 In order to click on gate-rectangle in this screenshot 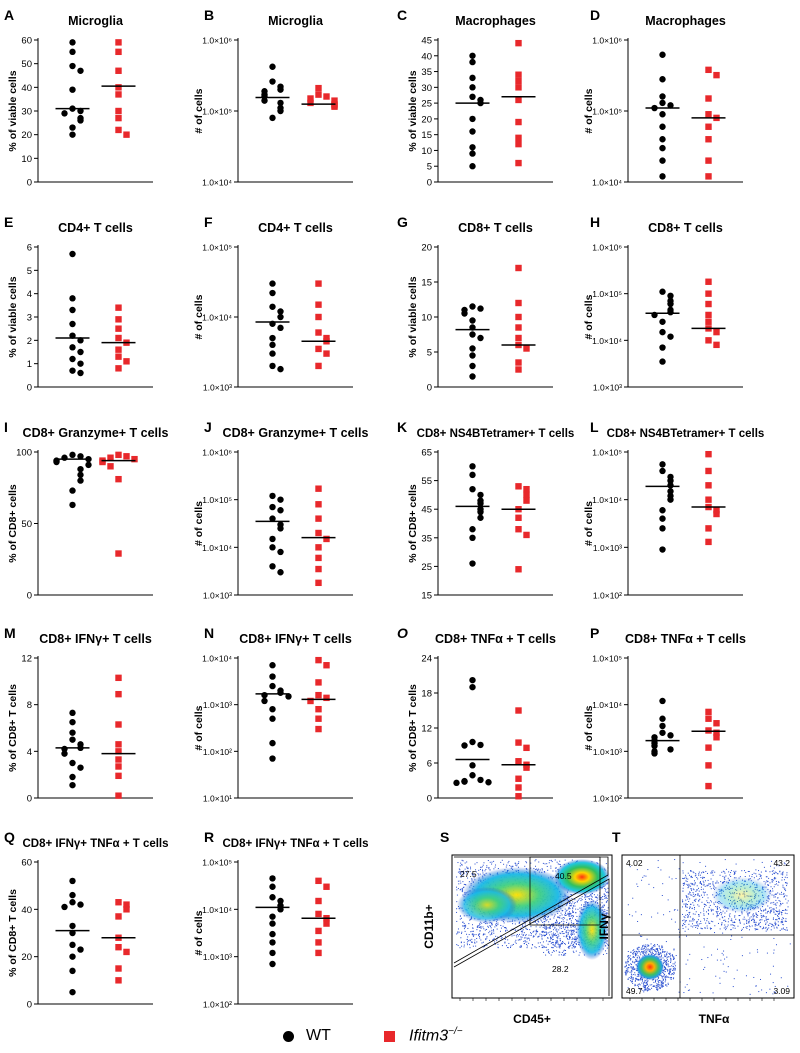, I will do `click(565, 891)`.